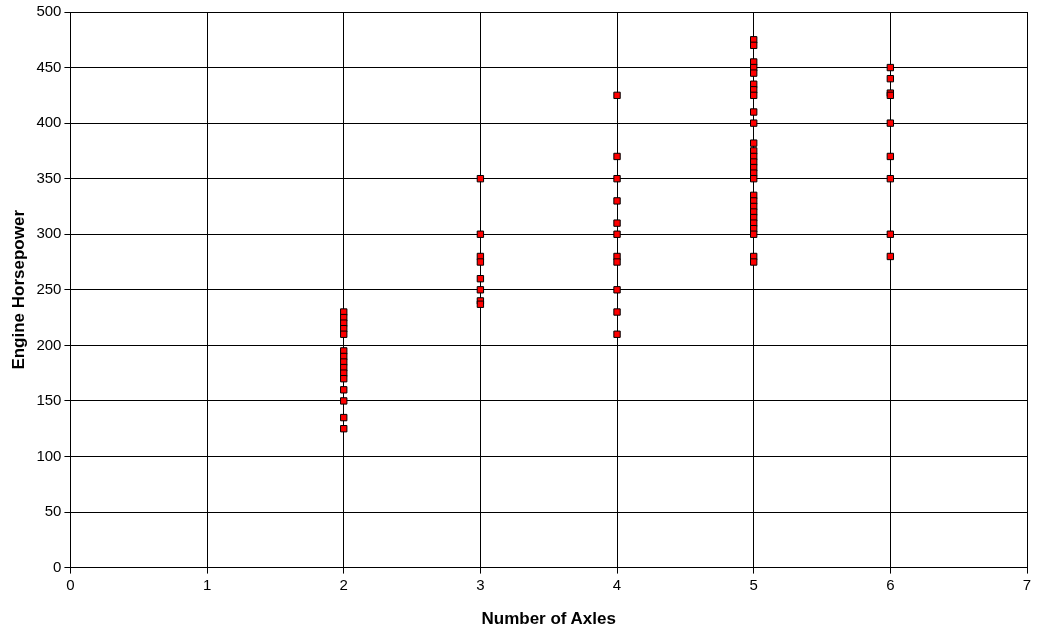  Describe the element at coordinates (890, 584) in the screenshot. I see `x-tick-label: 6` at that location.